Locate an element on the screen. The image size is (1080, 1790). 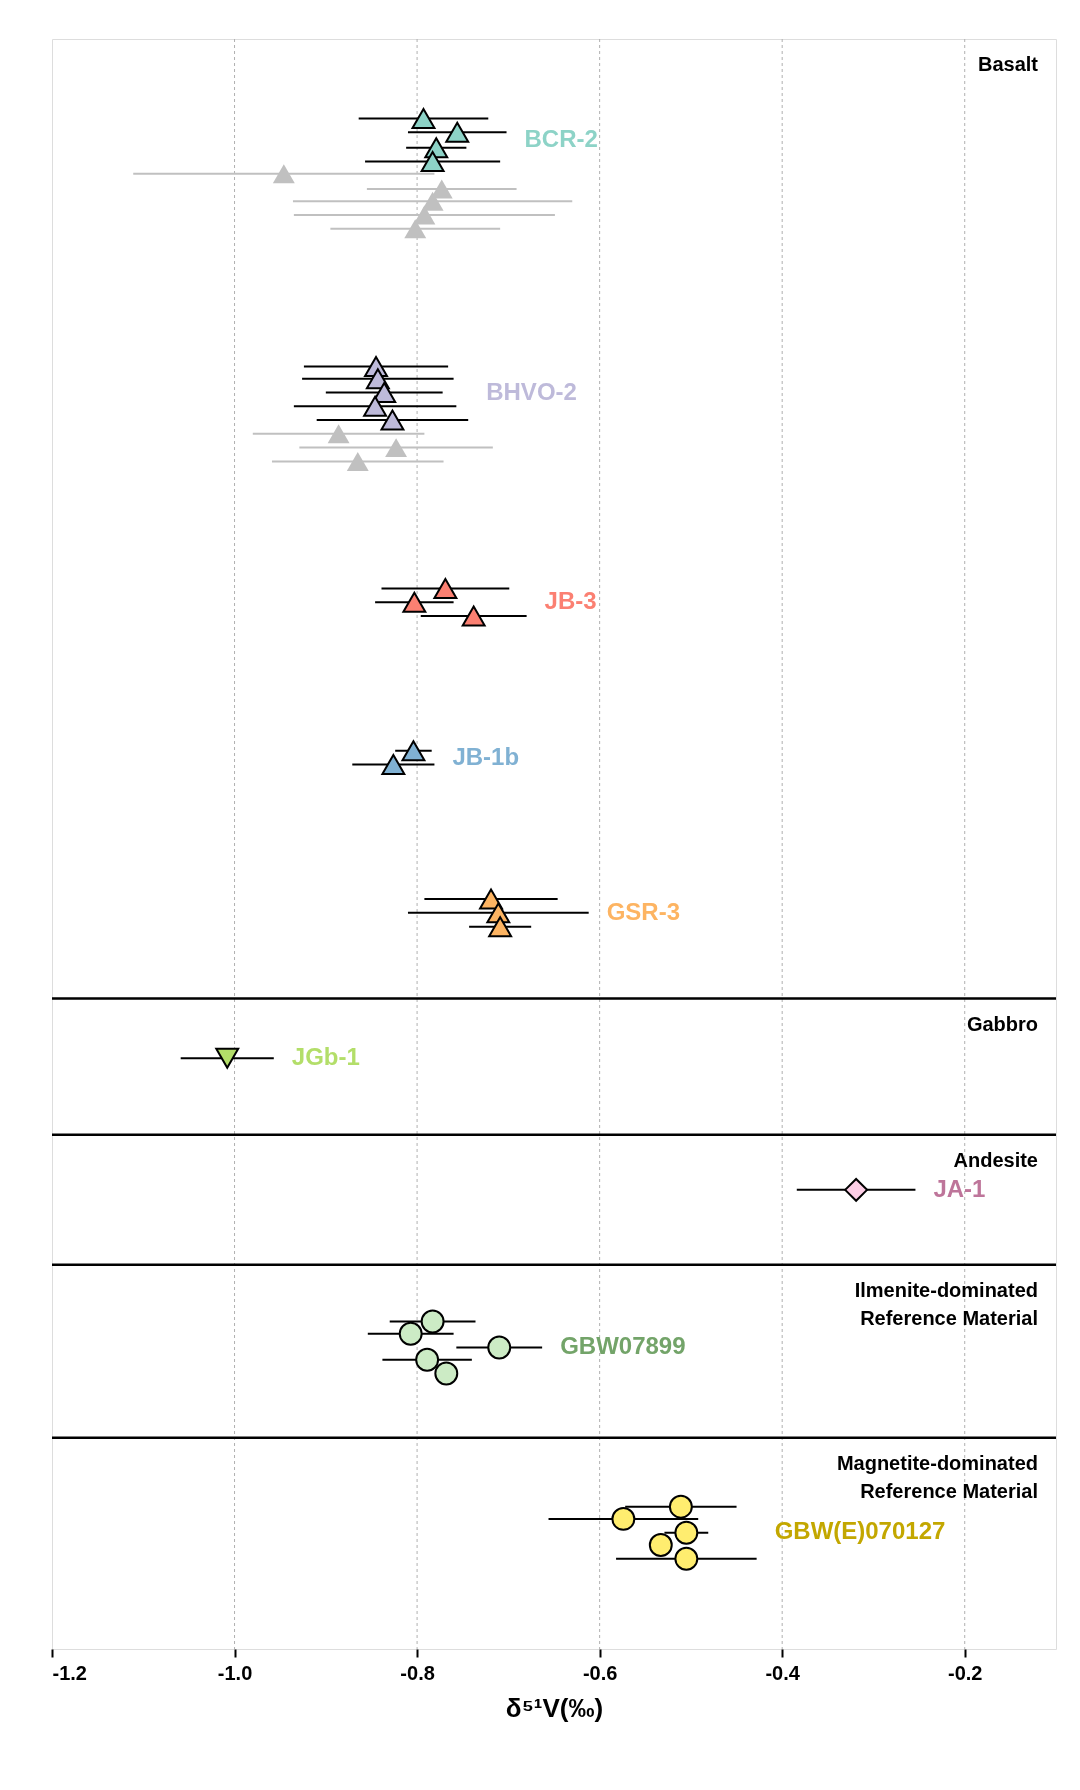
x-tick-label: -0.2 is located at coordinates (965, 1672).